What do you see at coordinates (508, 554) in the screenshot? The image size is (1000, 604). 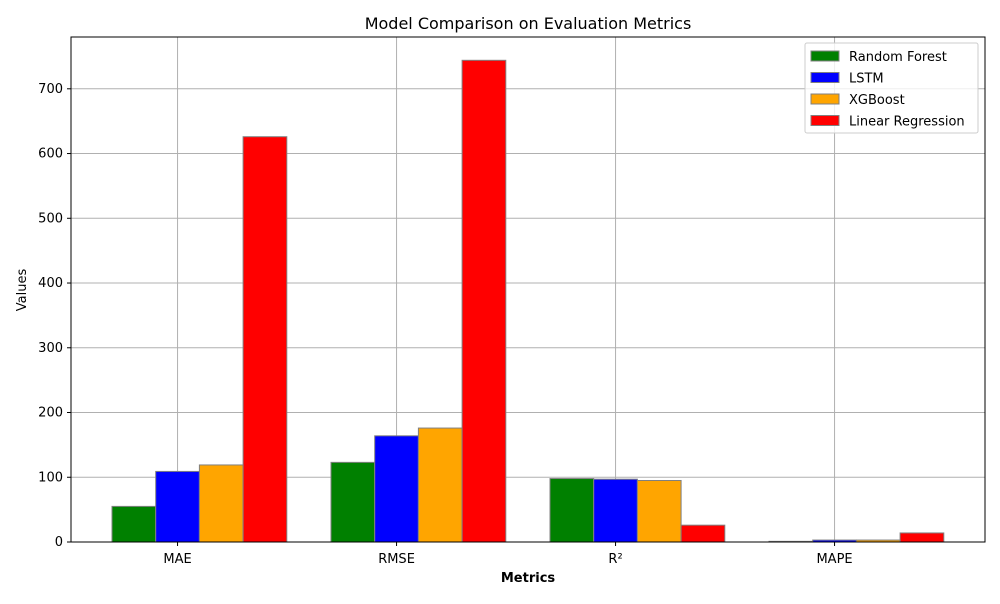 I see `x-axis-ticks: MAE RMSE R² MAPE` at bounding box center [508, 554].